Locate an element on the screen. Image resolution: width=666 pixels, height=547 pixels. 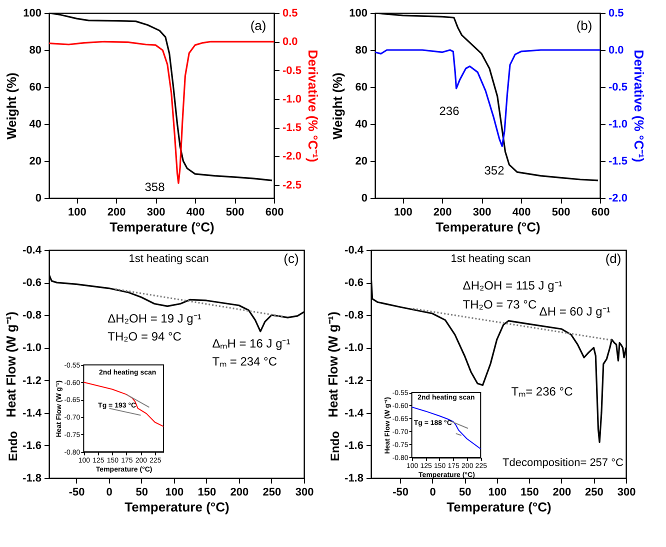
y2-tick-label: -2.5 is located at coordinates (292, 185).